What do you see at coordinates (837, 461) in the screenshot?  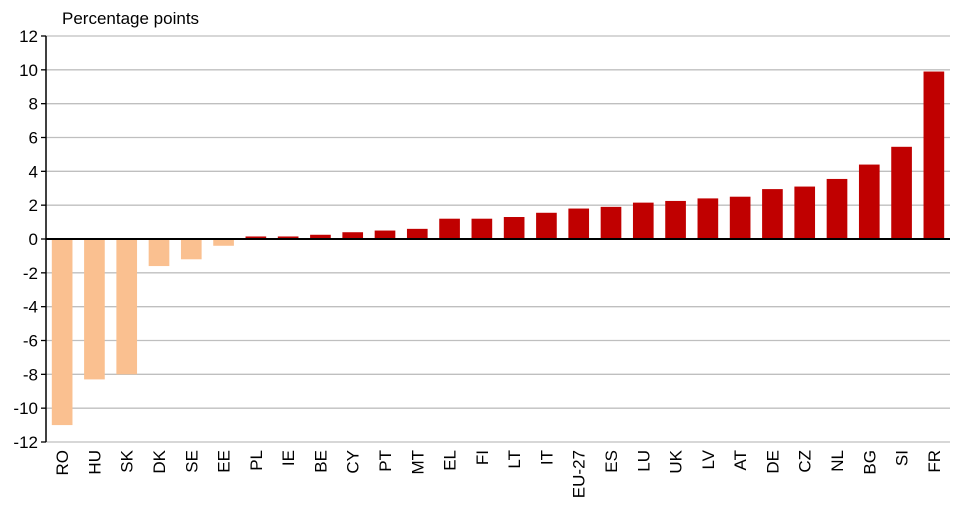 I see `x-tick-label: NL` at bounding box center [837, 461].